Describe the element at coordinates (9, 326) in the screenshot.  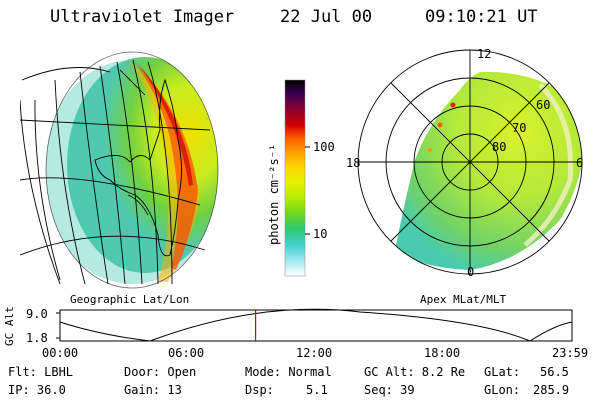
I see `altitude-ylabel: GC Alt` at that location.